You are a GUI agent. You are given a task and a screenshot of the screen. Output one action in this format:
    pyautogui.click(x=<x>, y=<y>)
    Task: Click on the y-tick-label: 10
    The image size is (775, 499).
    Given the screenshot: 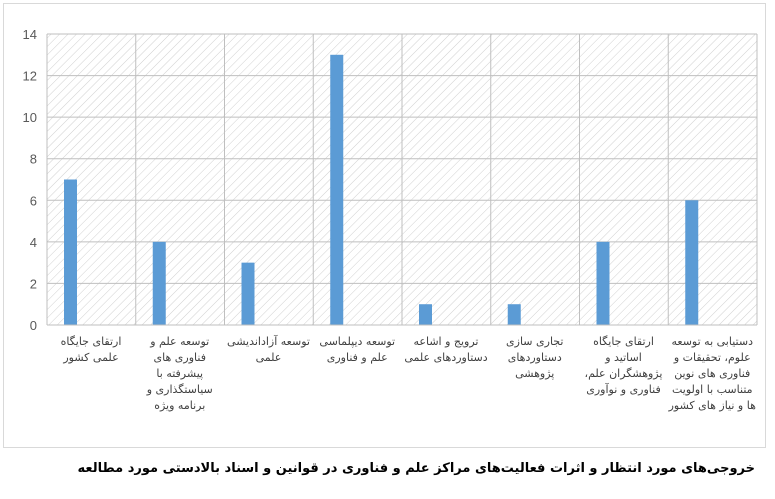 What is the action you would take?
    pyautogui.click(x=30, y=117)
    